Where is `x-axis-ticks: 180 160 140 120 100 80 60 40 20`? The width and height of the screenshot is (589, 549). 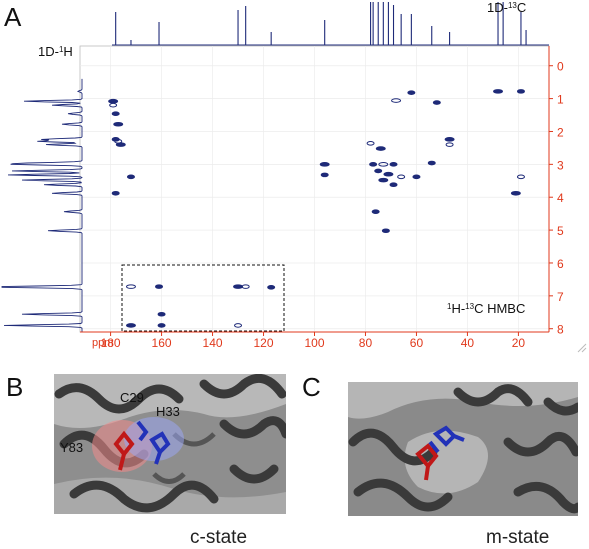
x-axis-ticks: 180 160 140 120 100 80 60 40 20 is located at coordinates (313, 341).